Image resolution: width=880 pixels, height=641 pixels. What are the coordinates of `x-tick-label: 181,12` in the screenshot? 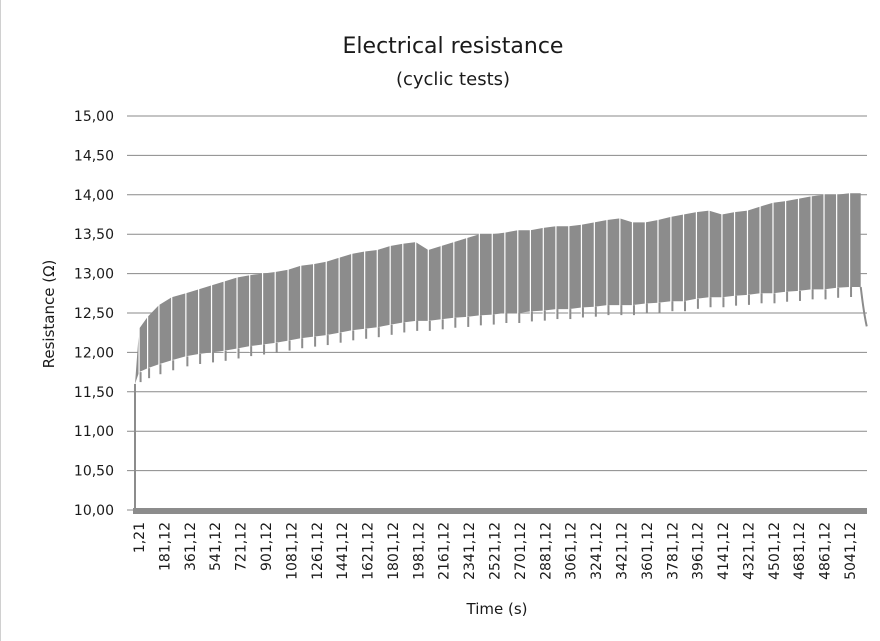 It's located at (165, 546).